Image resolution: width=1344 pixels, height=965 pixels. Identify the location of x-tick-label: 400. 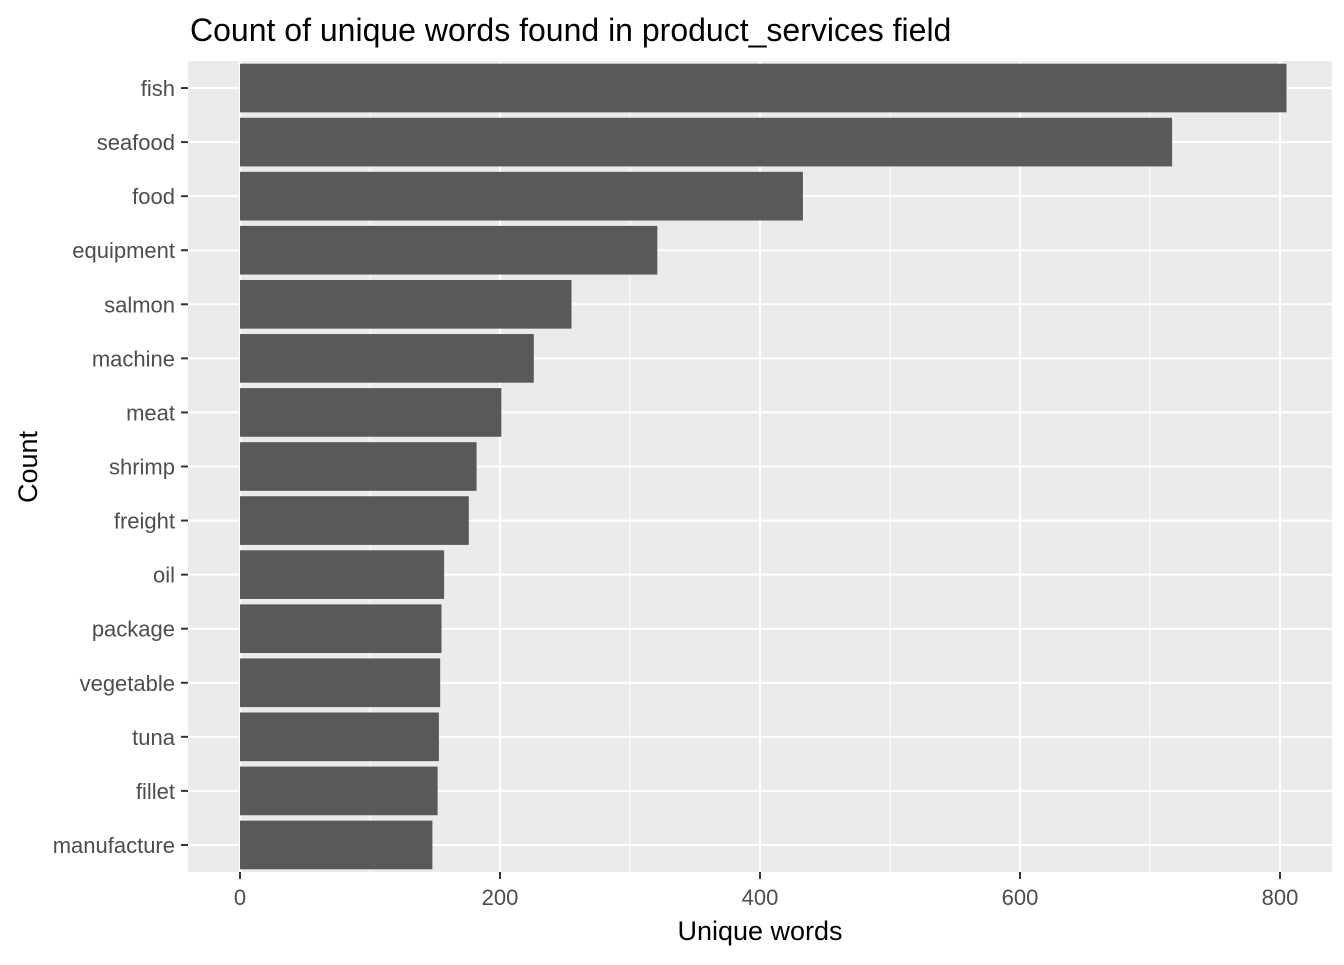
(760, 897).